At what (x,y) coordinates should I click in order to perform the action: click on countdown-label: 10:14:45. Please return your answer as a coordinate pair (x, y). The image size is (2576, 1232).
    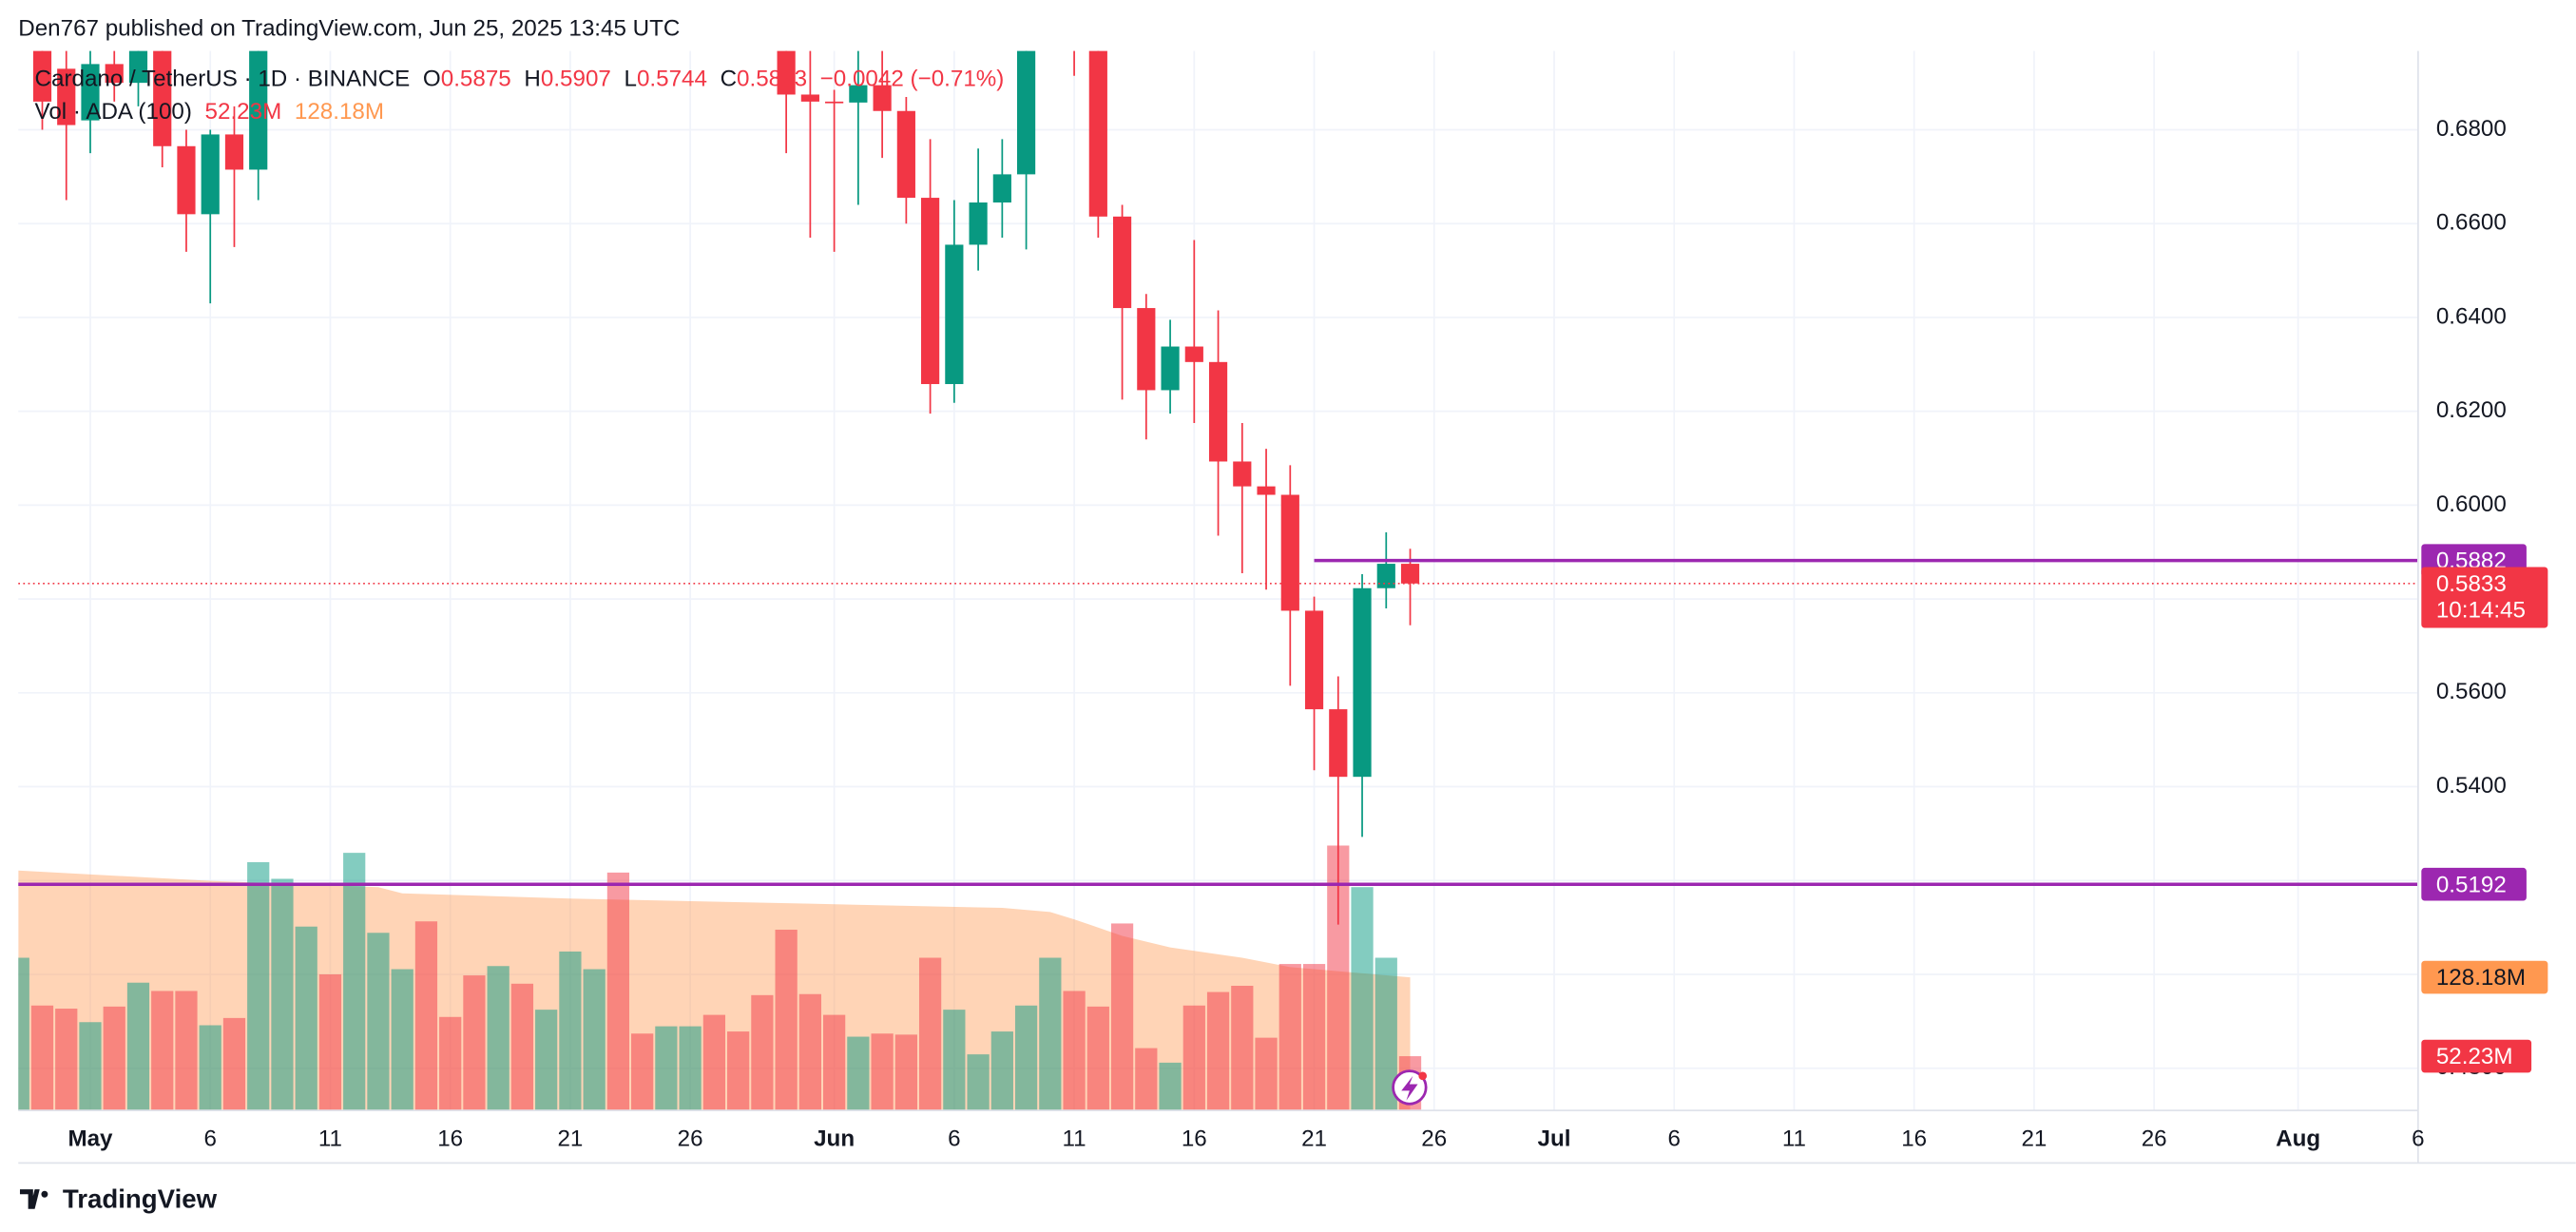
    Looking at the image, I should click on (2481, 611).